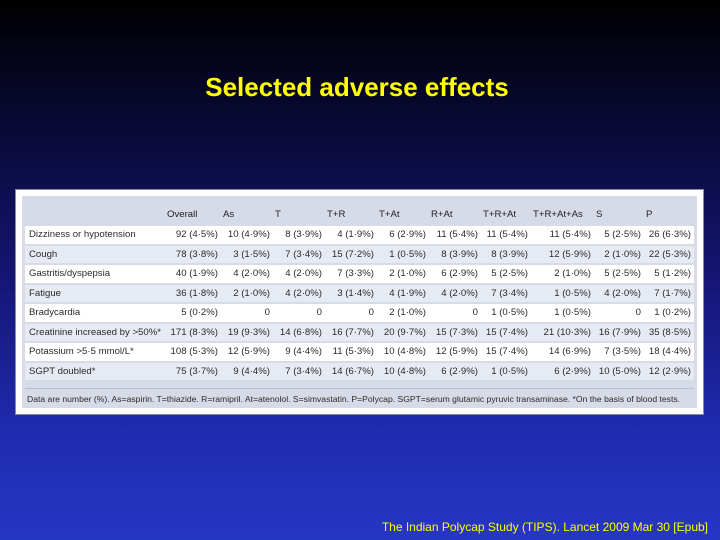 This screenshot has height=540, width=720. Describe the element at coordinates (669, 294) in the screenshot. I see `value-cell: 7 (1·7%)` at that location.